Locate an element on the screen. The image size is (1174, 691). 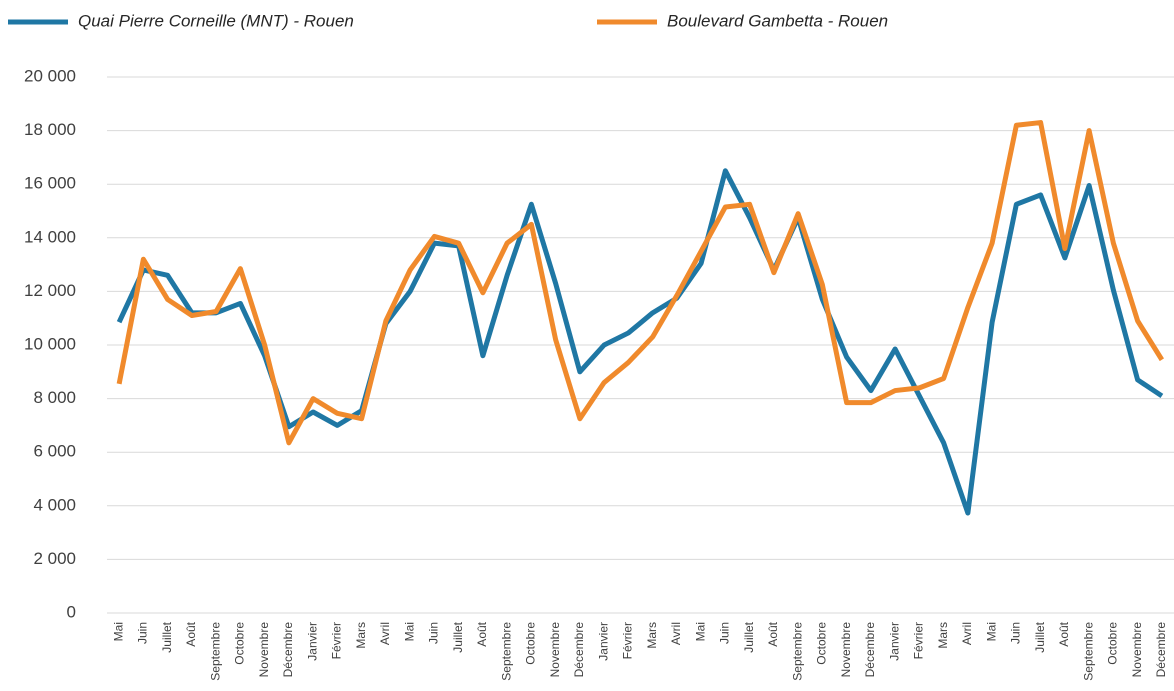
y-tick-label: 6 000 is located at coordinates (54, 451).